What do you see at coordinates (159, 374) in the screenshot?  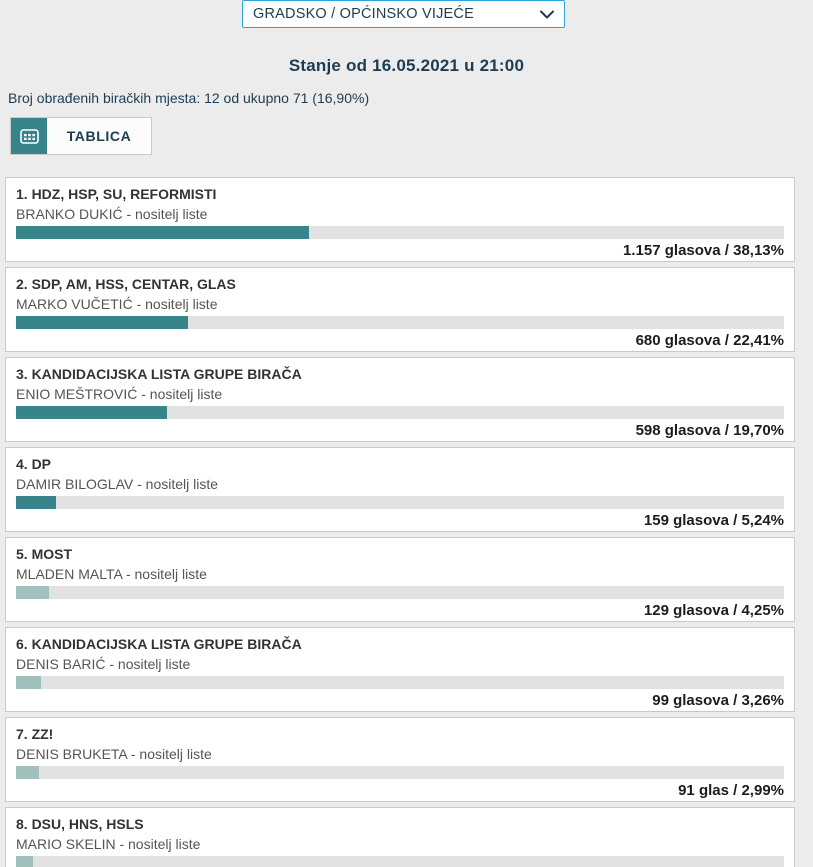 I see `list-title: 3. KANDIDACIJSKA LISTA GRUPE BIRAČA` at bounding box center [159, 374].